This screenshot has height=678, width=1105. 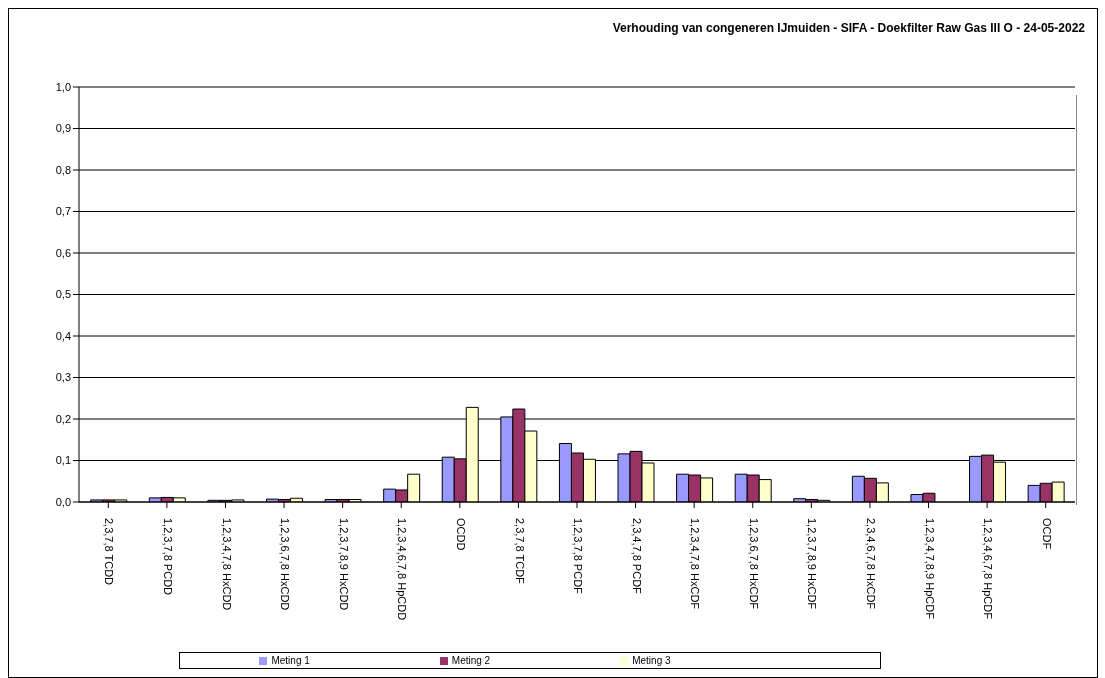 I want to click on y-tick-label: 0,7, so click(x=63, y=211).